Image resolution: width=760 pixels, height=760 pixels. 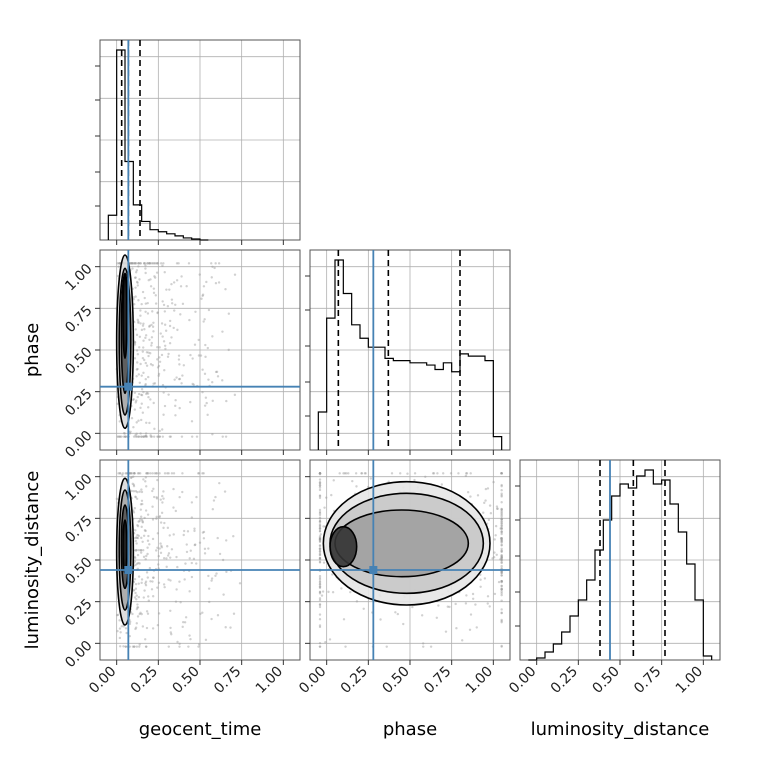 I want to click on y-axis-label-luminosity_distance: luminosity_distance, so click(x=32, y=560).